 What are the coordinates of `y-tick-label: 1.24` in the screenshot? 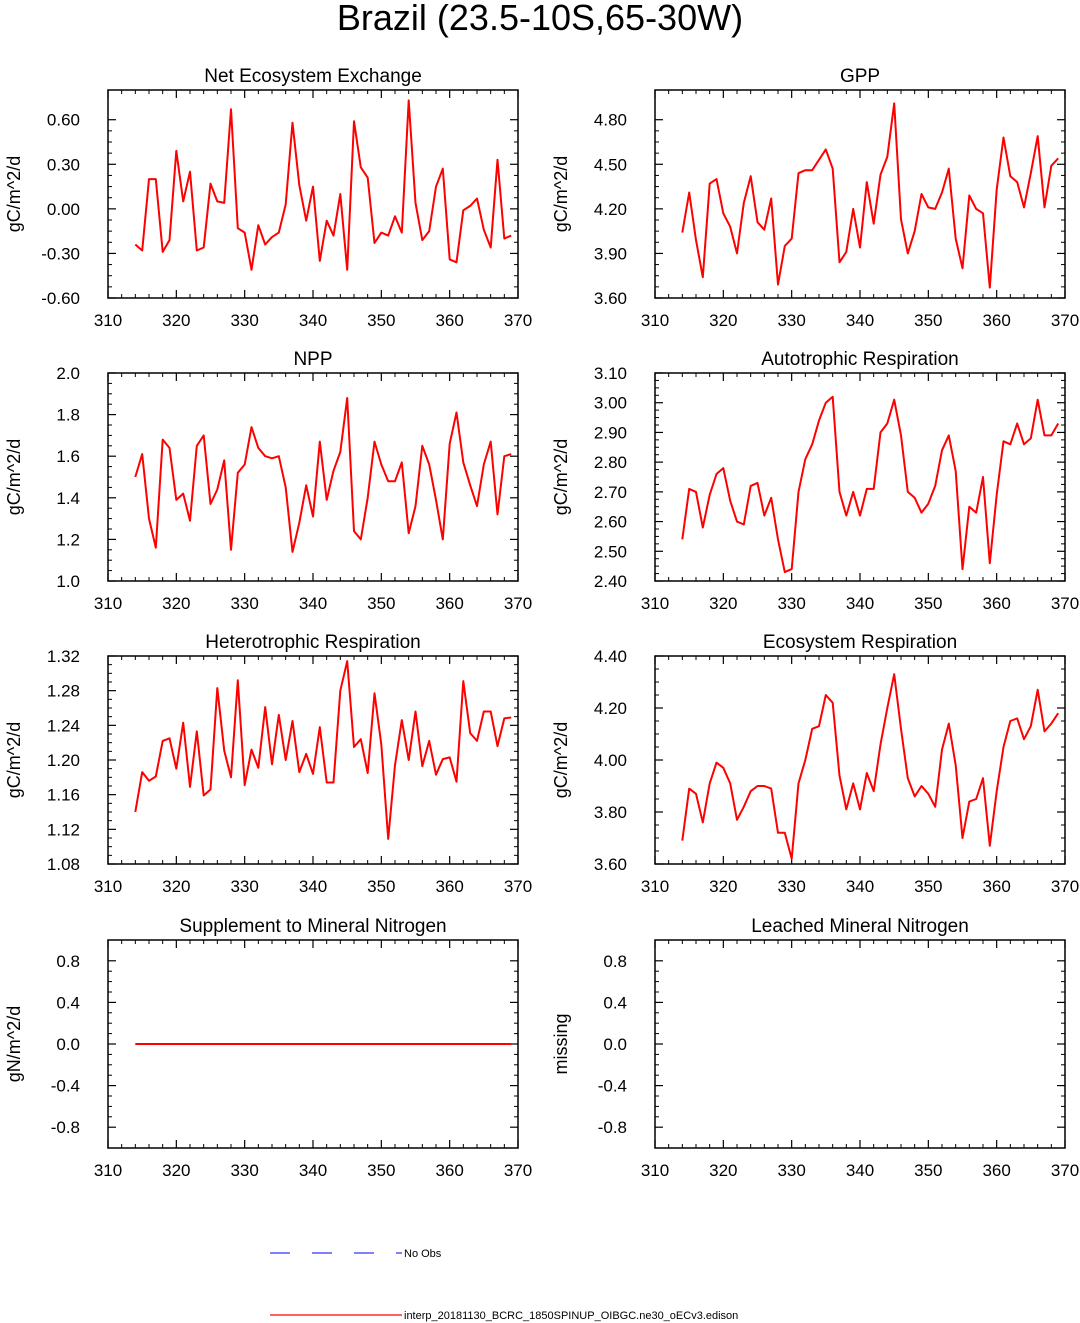 It's located at (63, 725).